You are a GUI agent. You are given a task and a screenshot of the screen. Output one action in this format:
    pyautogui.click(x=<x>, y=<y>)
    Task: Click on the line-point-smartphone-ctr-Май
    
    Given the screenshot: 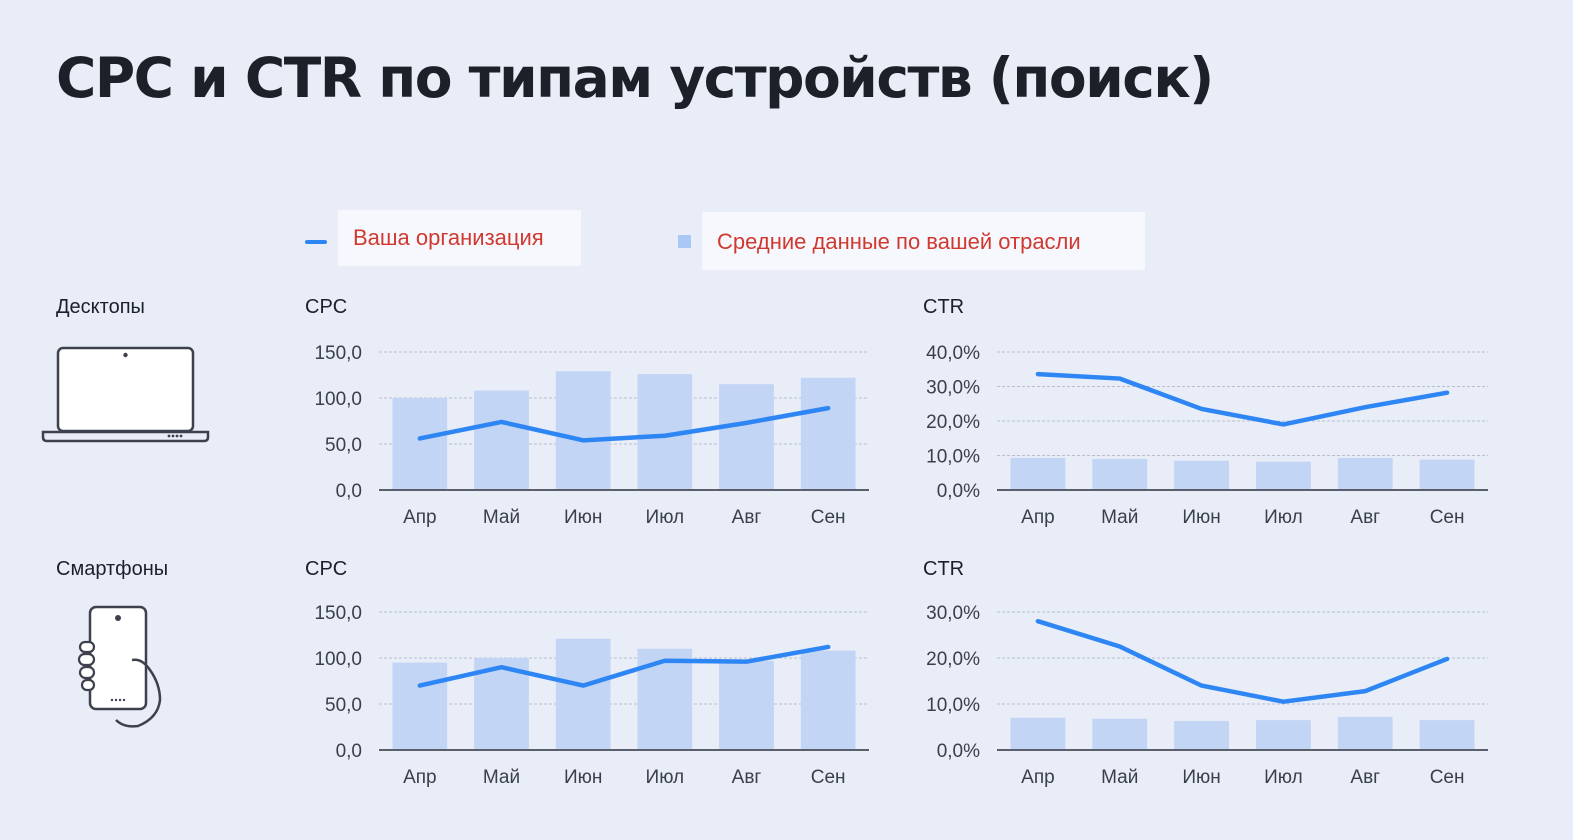 What is the action you would take?
    pyautogui.click(x=1120, y=646)
    